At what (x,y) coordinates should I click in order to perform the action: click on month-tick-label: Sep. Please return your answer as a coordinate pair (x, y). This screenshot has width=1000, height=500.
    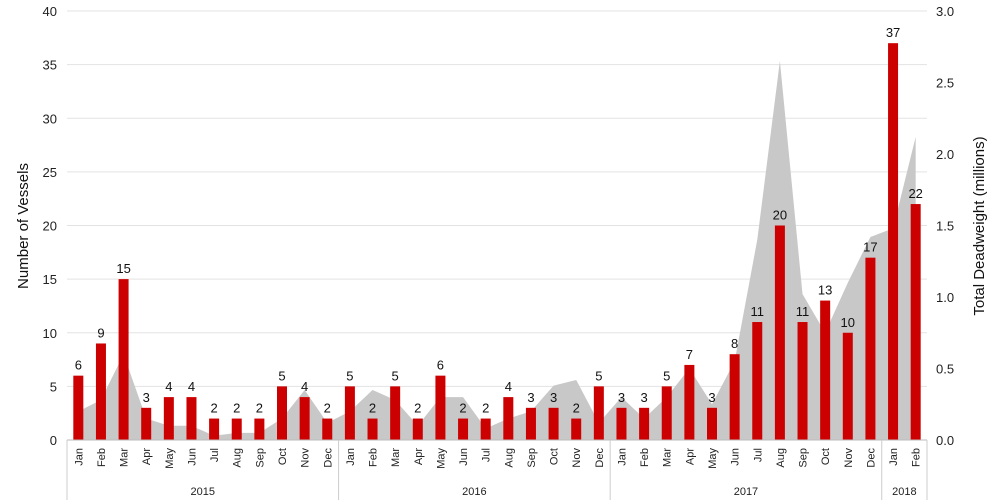
    Looking at the image, I should click on (260, 458).